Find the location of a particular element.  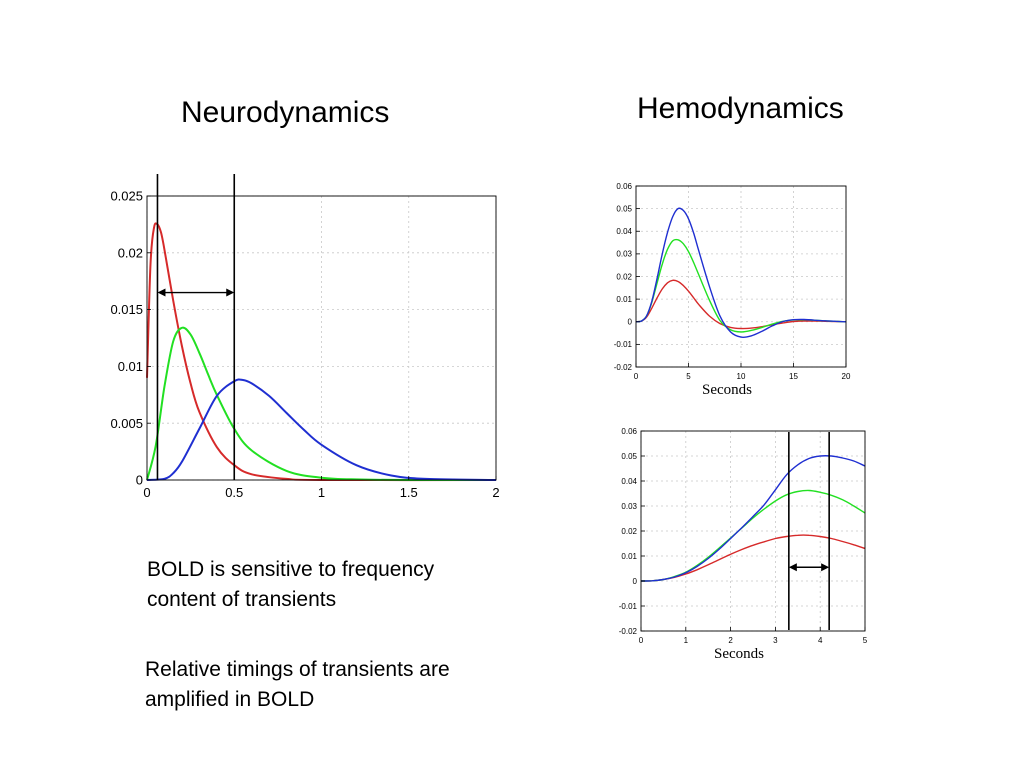

frequency-note-line-2: content of transients is located at coordinates (242, 599).